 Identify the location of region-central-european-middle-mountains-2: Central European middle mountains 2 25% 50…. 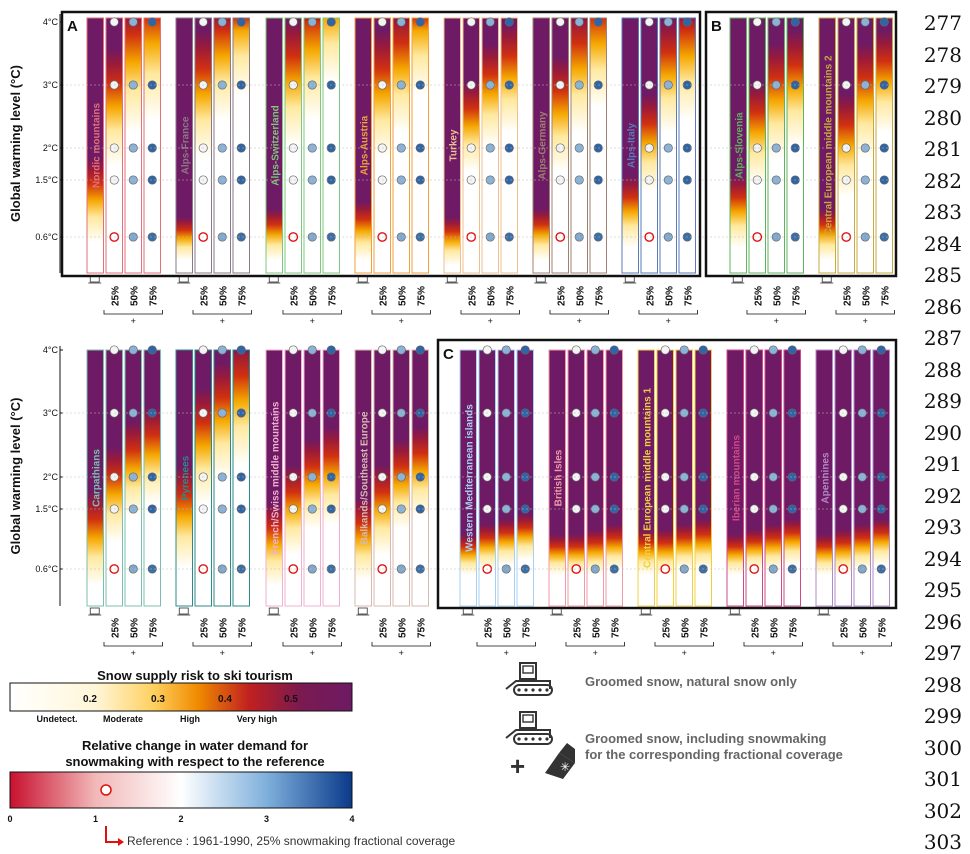
(856, 171).